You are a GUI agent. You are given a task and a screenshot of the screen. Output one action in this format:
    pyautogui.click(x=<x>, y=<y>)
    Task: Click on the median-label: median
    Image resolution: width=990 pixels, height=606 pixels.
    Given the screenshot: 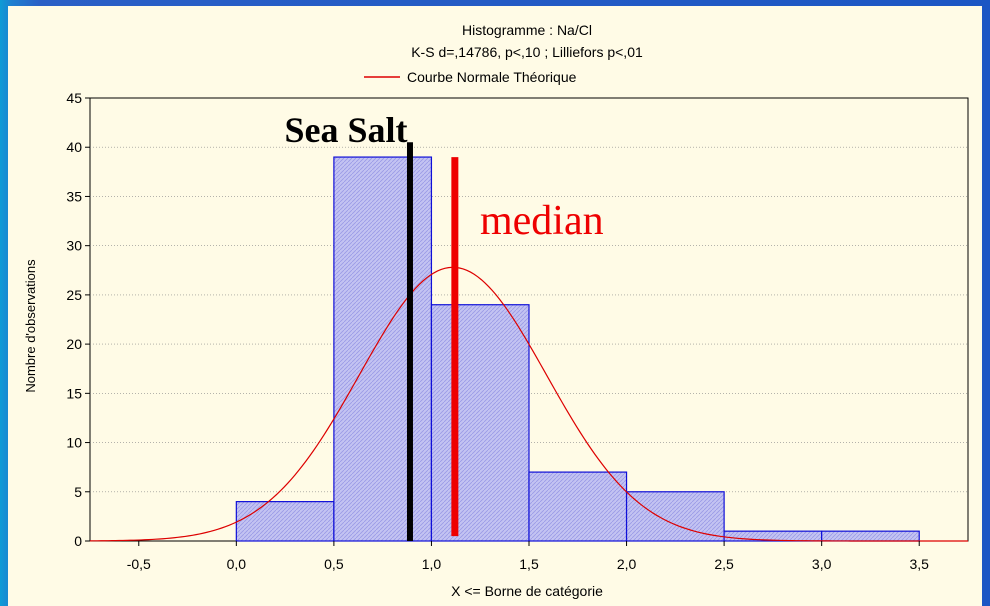 What is the action you would take?
    pyautogui.click(x=542, y=221)
    